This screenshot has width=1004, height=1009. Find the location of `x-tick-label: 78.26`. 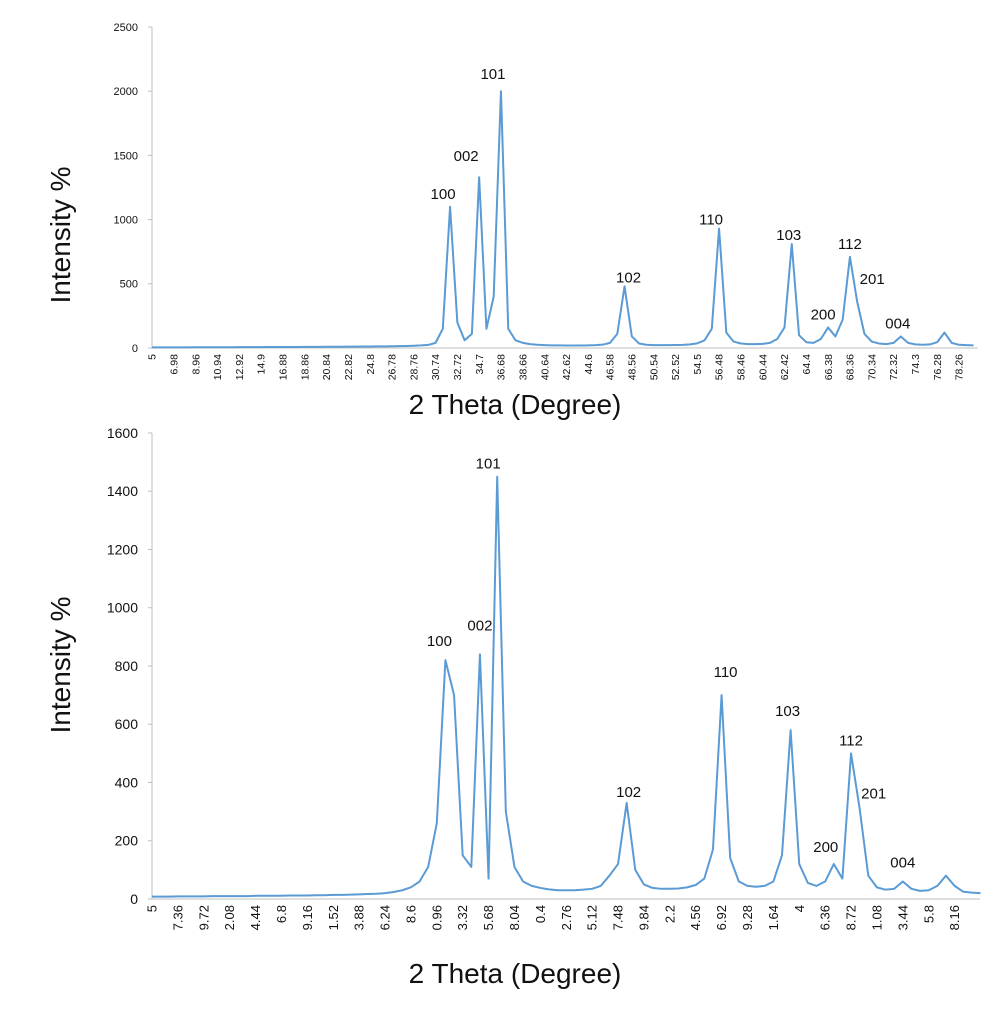

x-tick-label: 78.26 is located at coordinates (960, 367).